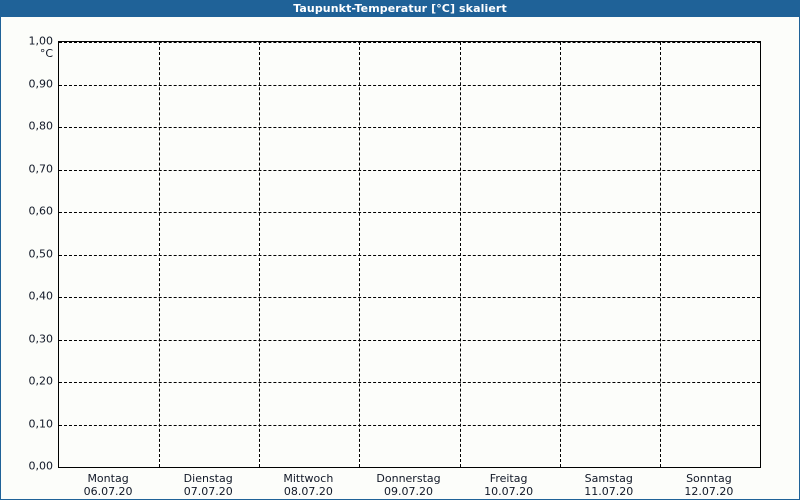 This screenshot has height=500, width=800. I want to click on x-axis-tick-label: Freitag 10.07.20, so click(508, 485).